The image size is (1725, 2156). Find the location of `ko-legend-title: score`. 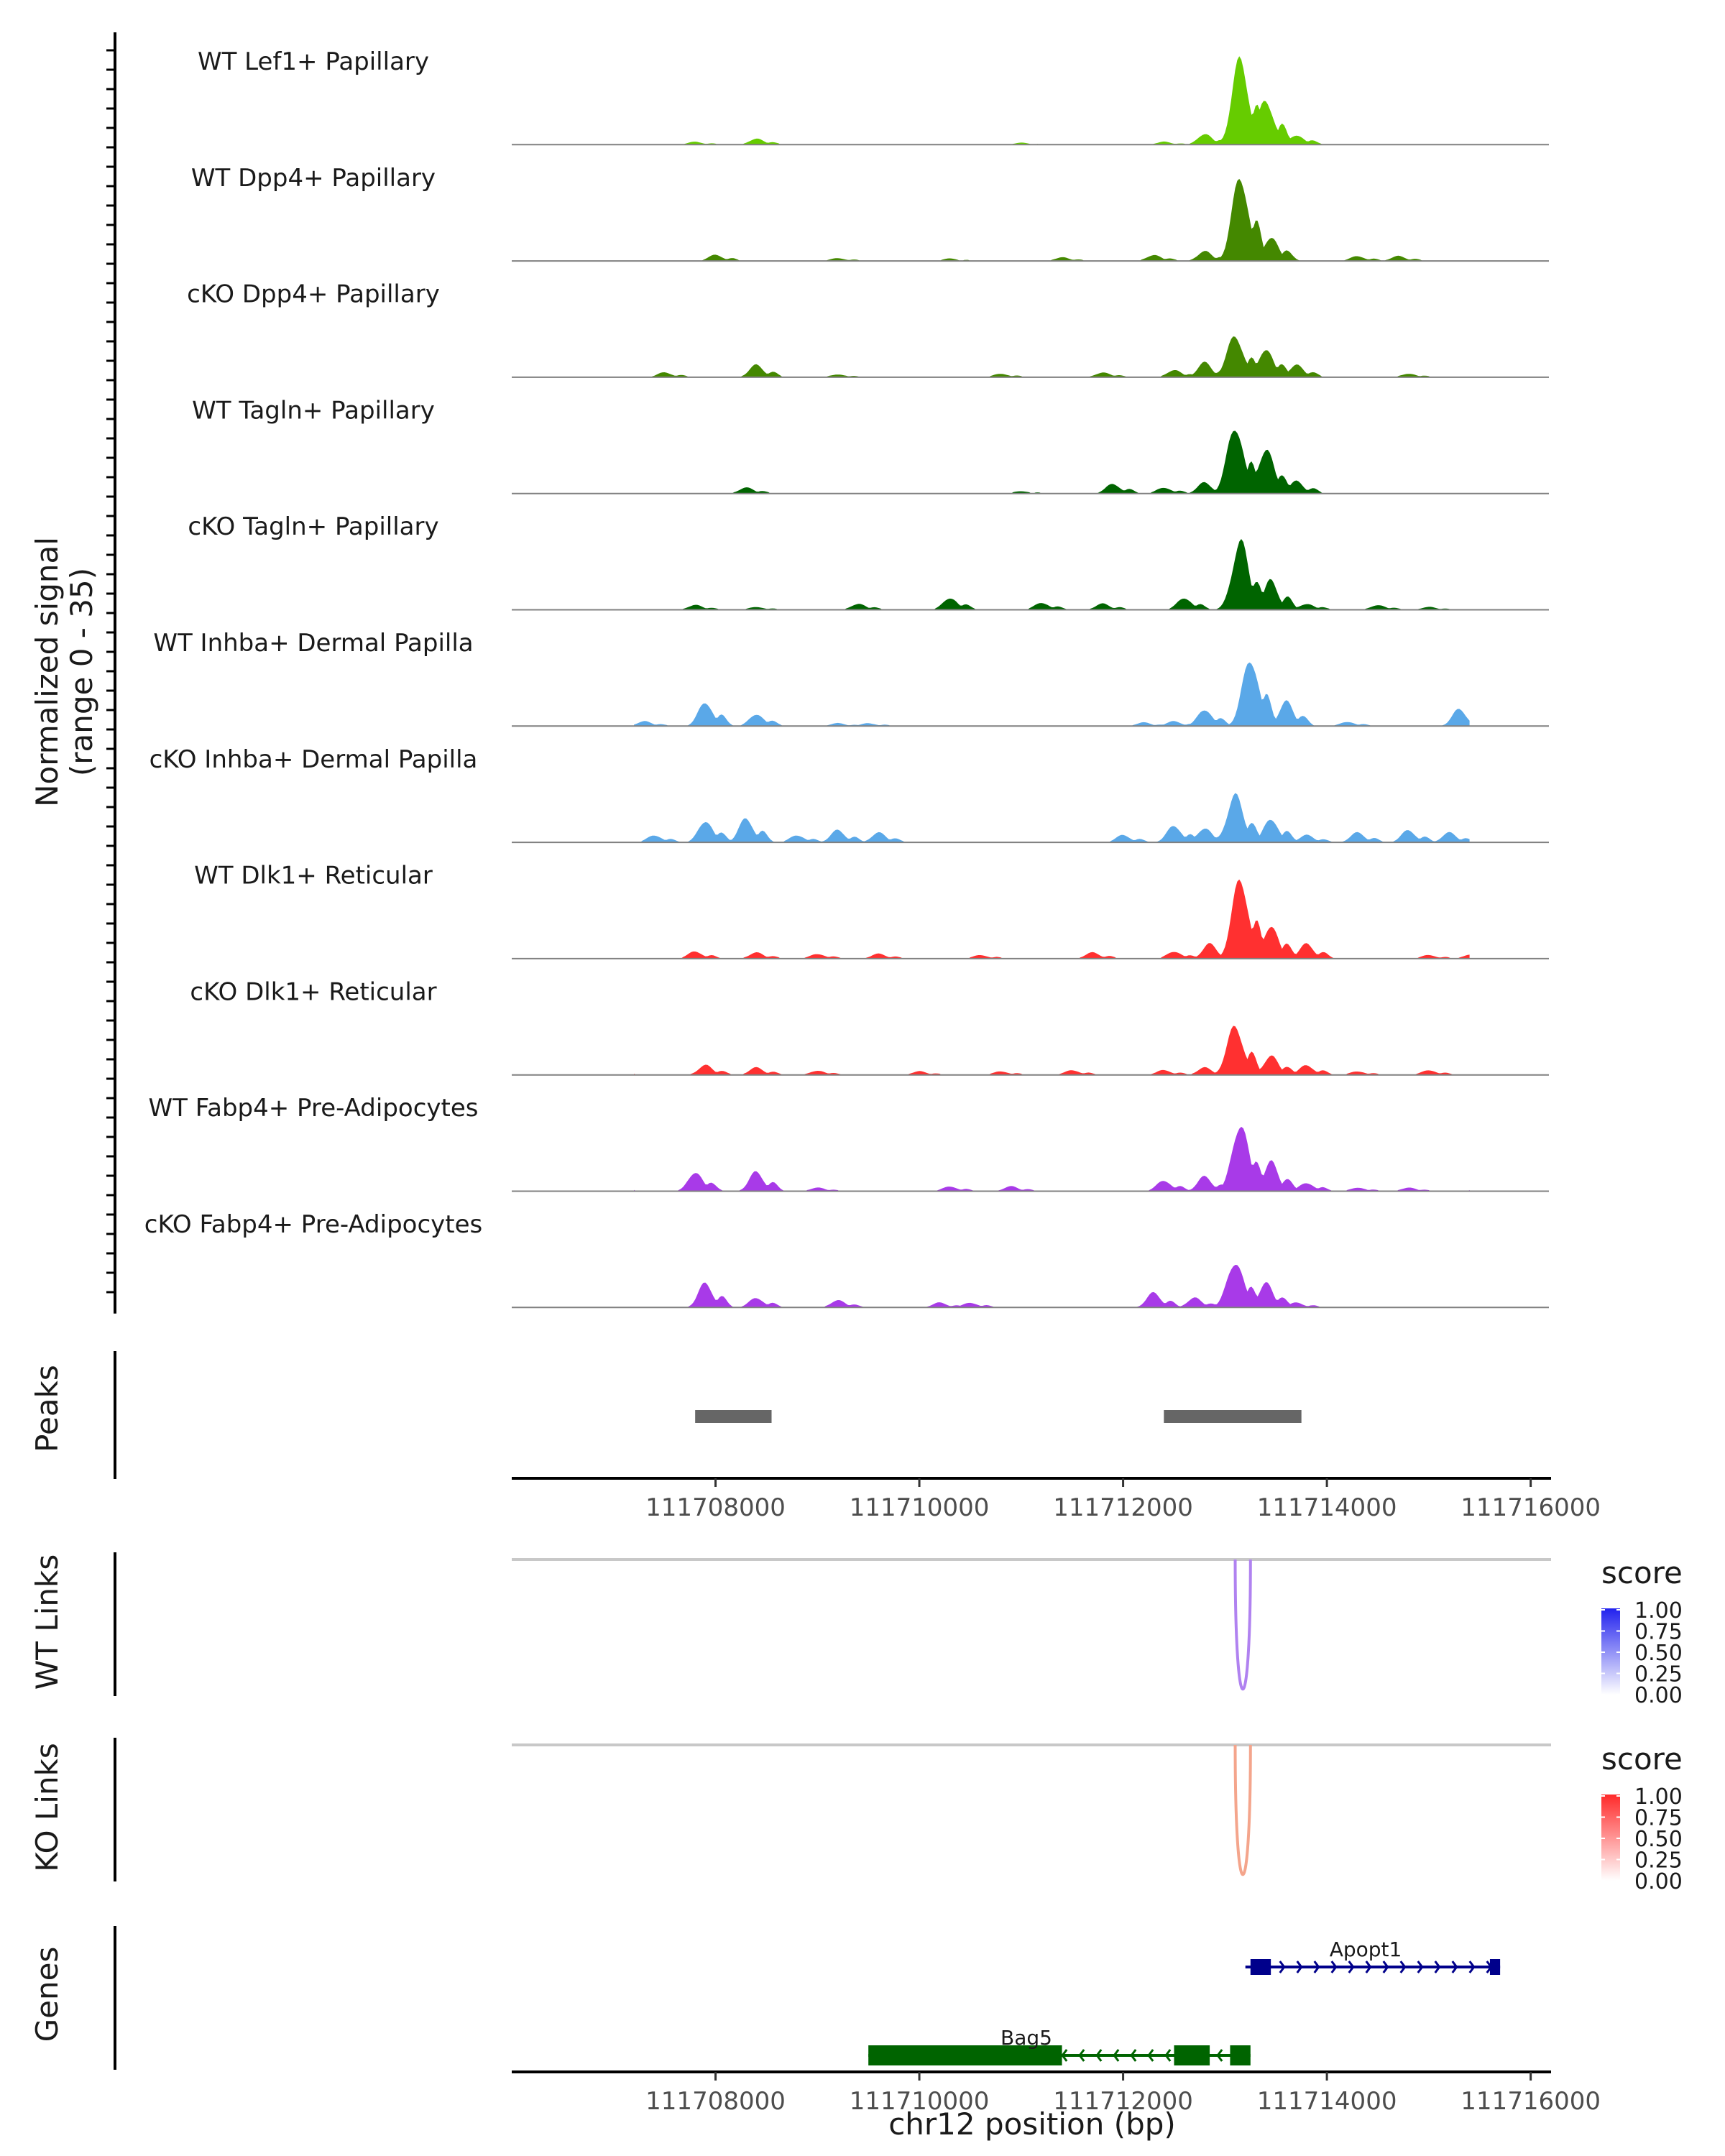

ko-legend-title: score is located at coordinates (1642, 1759).